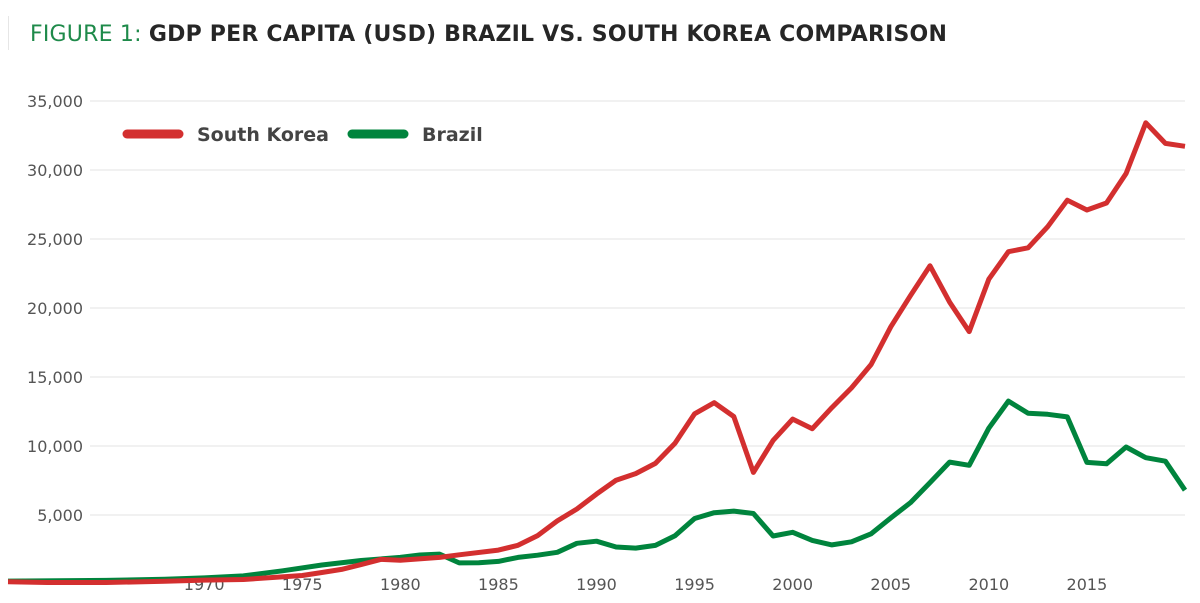 The height and width of the screenshot is (603, 1200). I want to click on x-tick-label-1995: 1995, so click(694, 584).